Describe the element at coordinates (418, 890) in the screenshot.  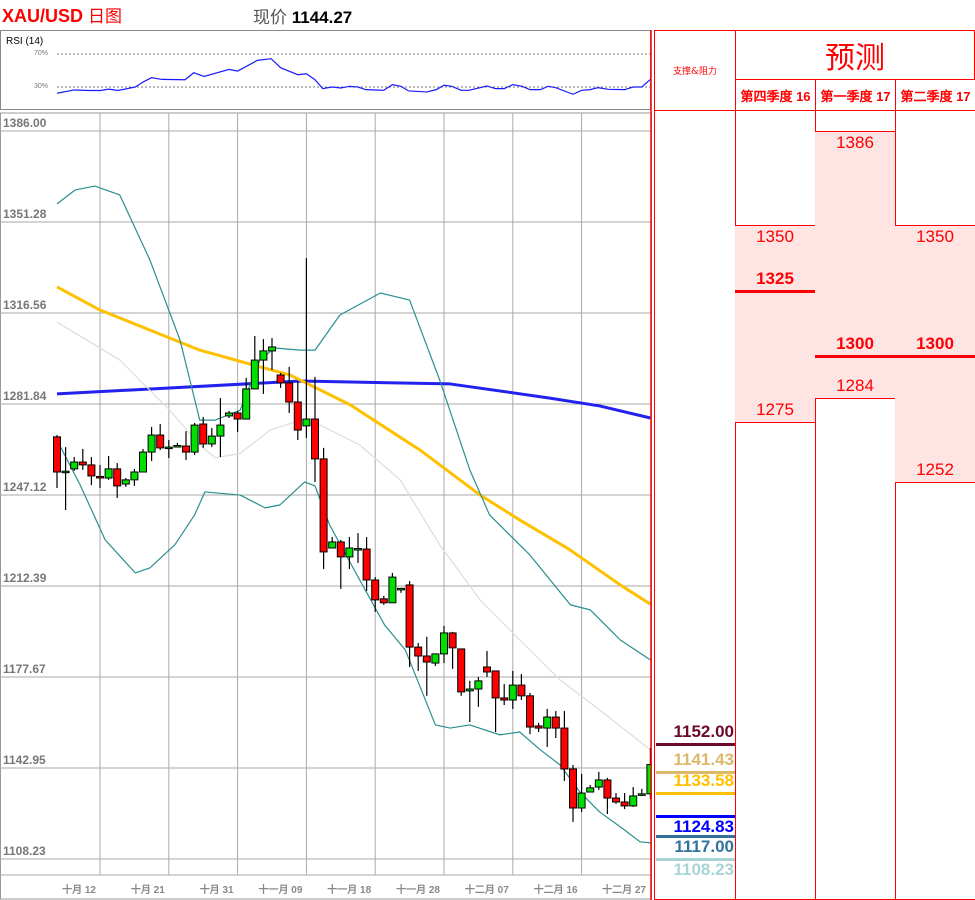
I see `x-tick-label: 十一月 28` at that location.